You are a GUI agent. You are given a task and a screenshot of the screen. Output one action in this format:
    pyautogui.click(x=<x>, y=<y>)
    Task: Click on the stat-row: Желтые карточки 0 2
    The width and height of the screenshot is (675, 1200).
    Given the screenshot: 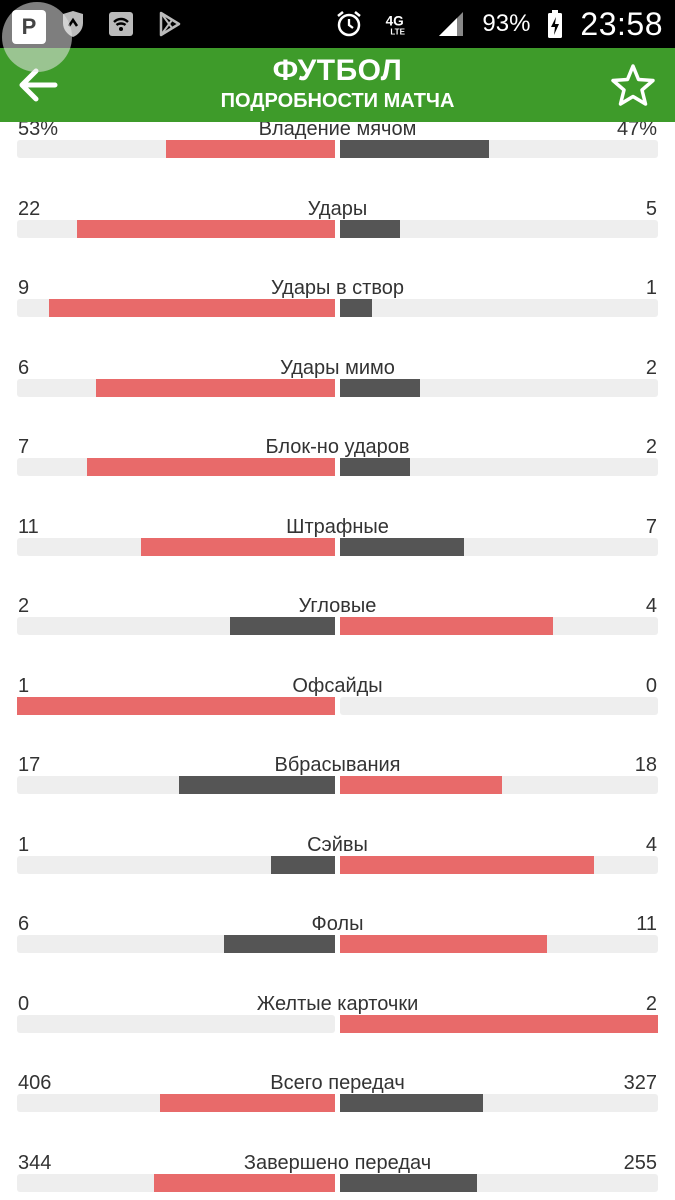 What is the action you would take?
    pyautogui.click(x=337, y=1033)
    